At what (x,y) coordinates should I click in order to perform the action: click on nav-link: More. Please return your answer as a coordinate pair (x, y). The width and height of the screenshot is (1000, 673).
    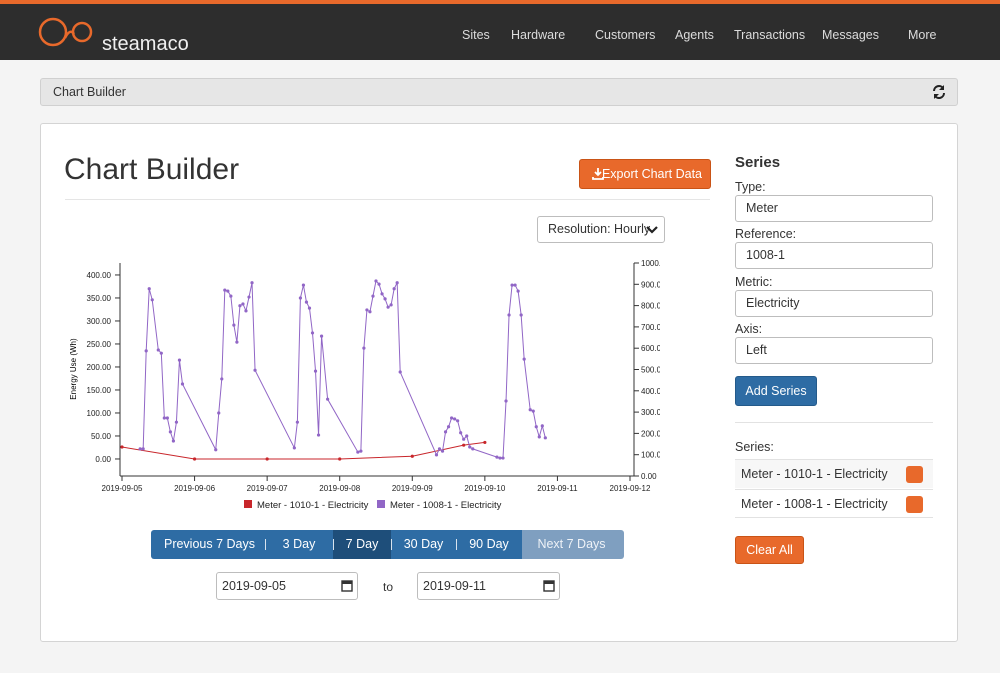
    Looking at the image, I should click on (922, 35).